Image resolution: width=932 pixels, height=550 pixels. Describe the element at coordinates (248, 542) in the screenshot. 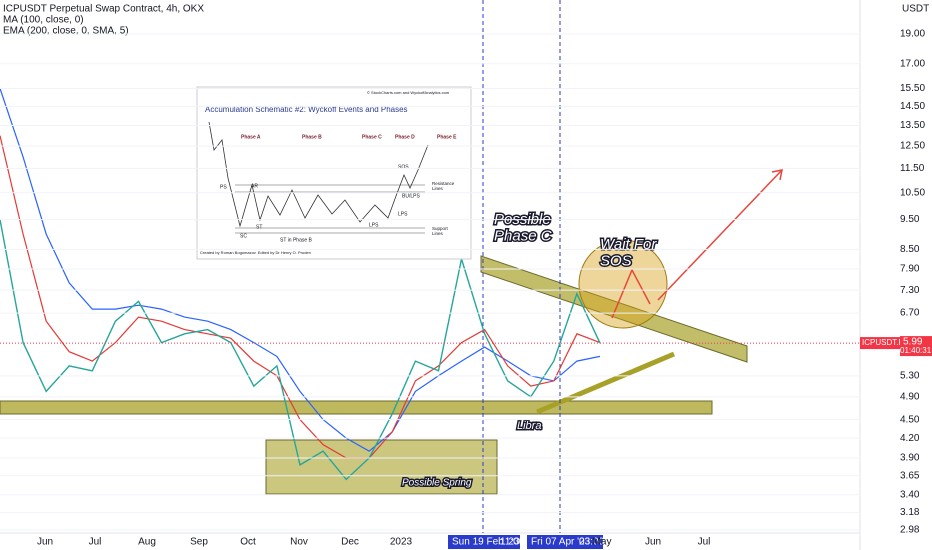

I see `time-tick-label: Oct` at that location.